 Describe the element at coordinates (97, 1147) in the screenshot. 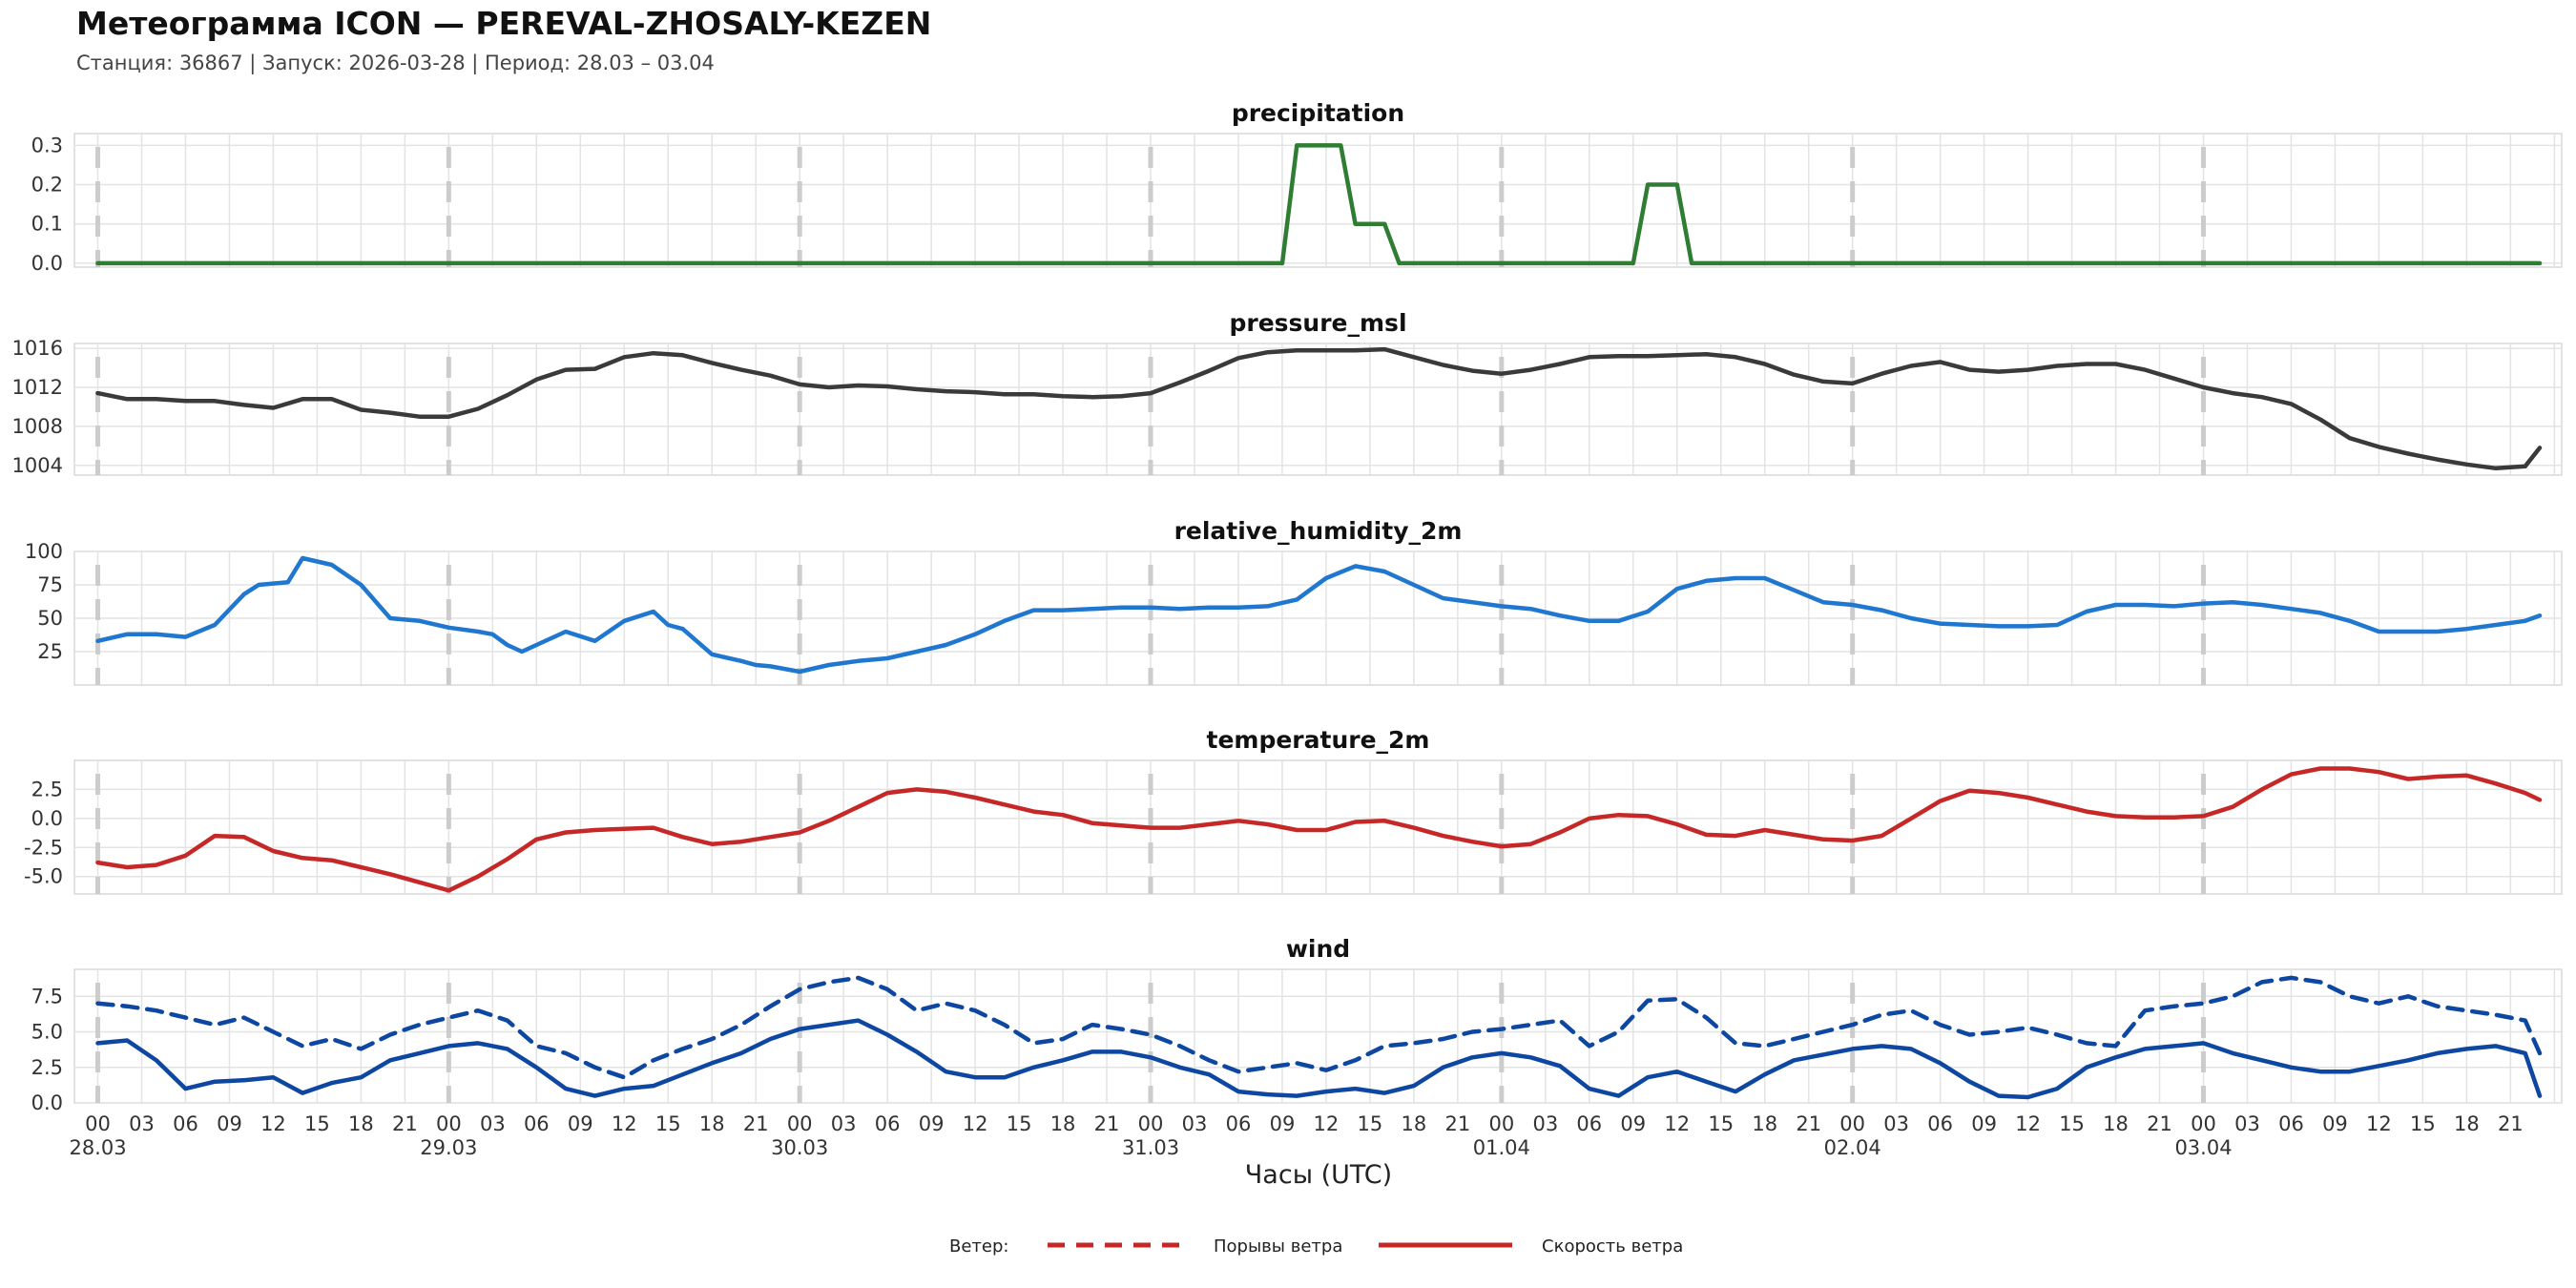

I see `x-day-label: 28.03` at that location.